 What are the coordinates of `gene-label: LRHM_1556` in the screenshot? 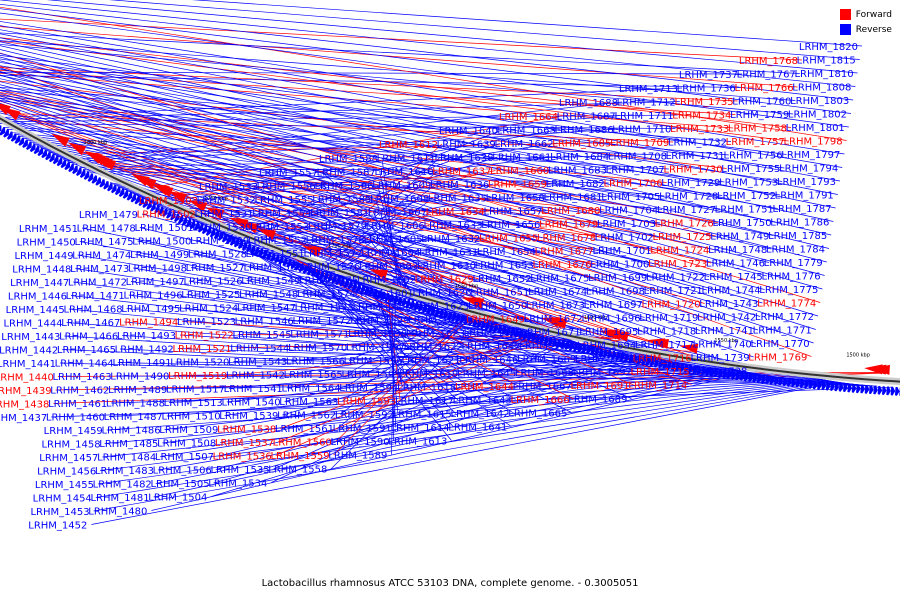 It's located at (286, 187).